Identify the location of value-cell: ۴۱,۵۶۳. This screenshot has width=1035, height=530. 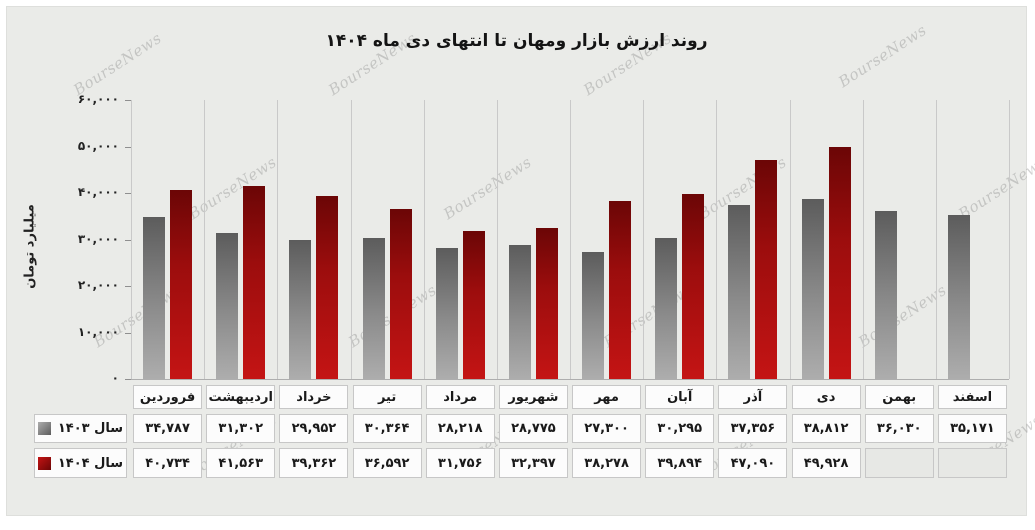
(241, 463).